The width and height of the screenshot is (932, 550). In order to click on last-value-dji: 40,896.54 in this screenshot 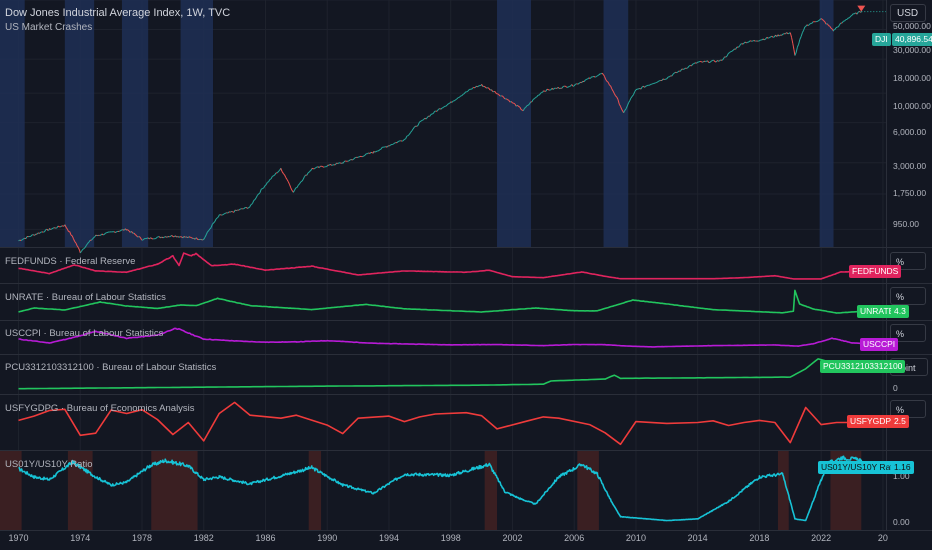, I will do `click(912, 39)`.